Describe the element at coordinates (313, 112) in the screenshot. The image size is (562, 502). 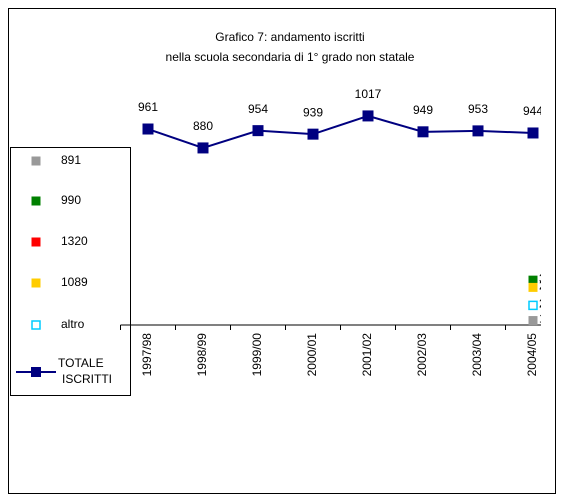
I see `data-label: 939` at that location.